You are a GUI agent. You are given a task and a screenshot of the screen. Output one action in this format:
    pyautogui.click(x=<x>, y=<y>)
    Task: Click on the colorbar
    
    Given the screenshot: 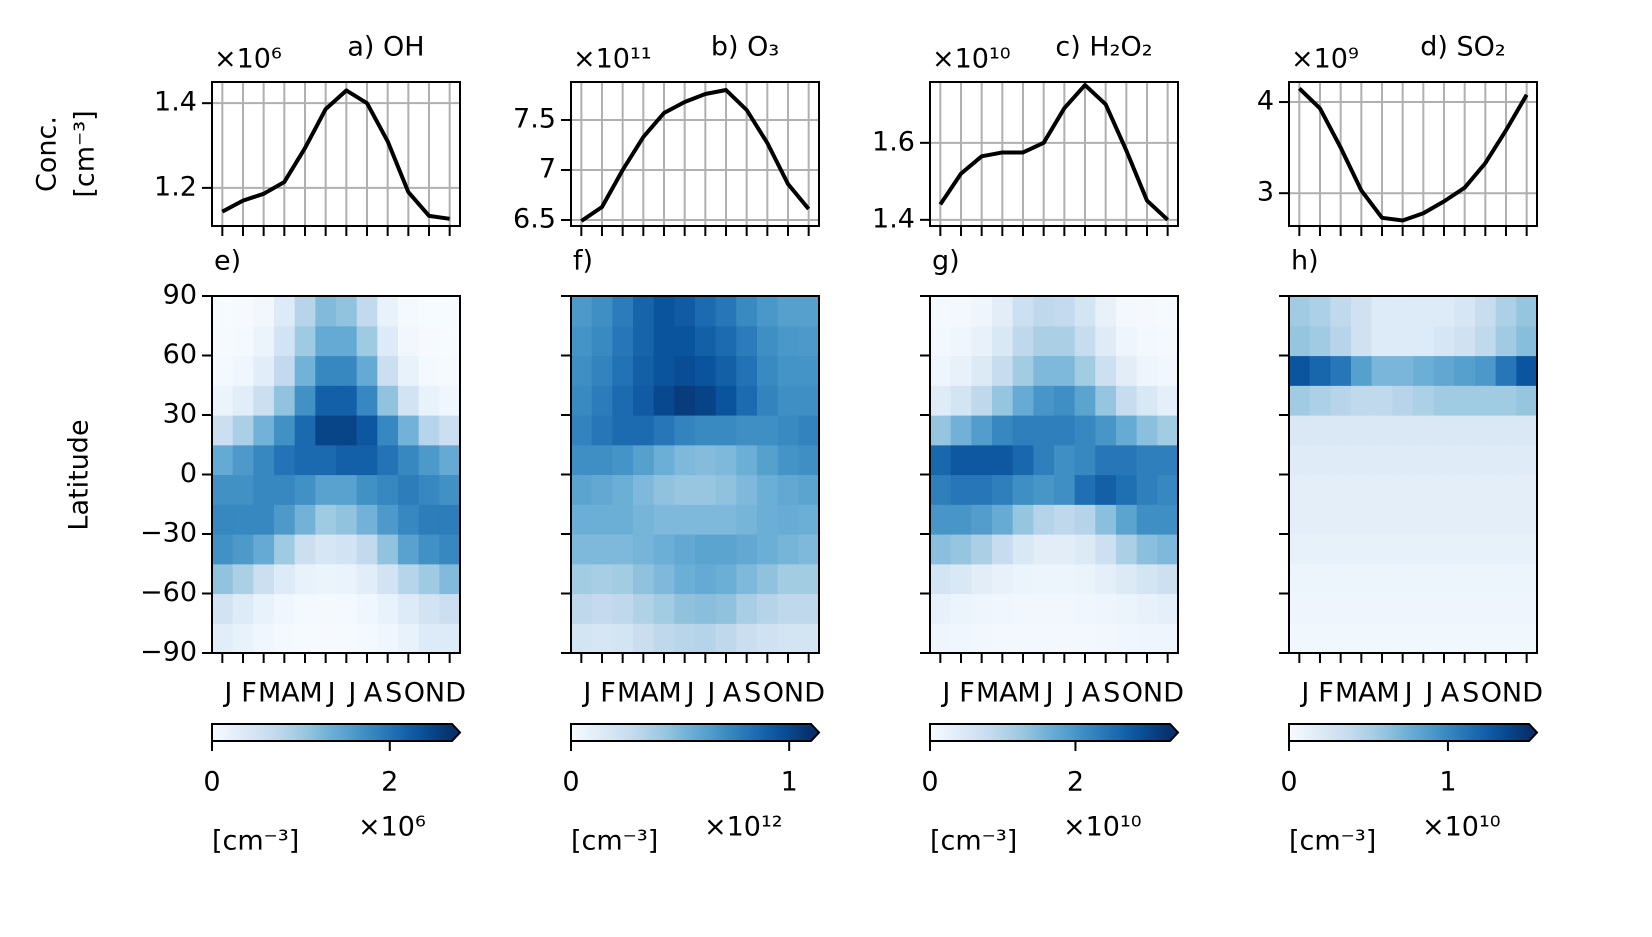 What is the action you would take?
    pyautogui.click(x=1409, y=732)
    